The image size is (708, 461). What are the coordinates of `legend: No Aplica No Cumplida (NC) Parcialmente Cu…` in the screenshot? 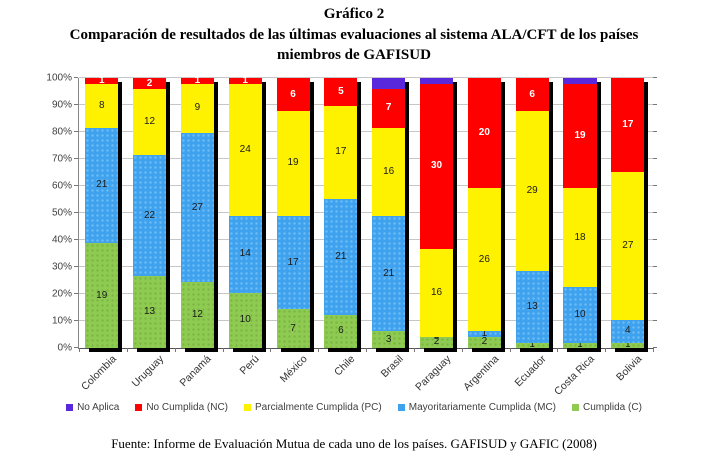 It's located at (354, 407).